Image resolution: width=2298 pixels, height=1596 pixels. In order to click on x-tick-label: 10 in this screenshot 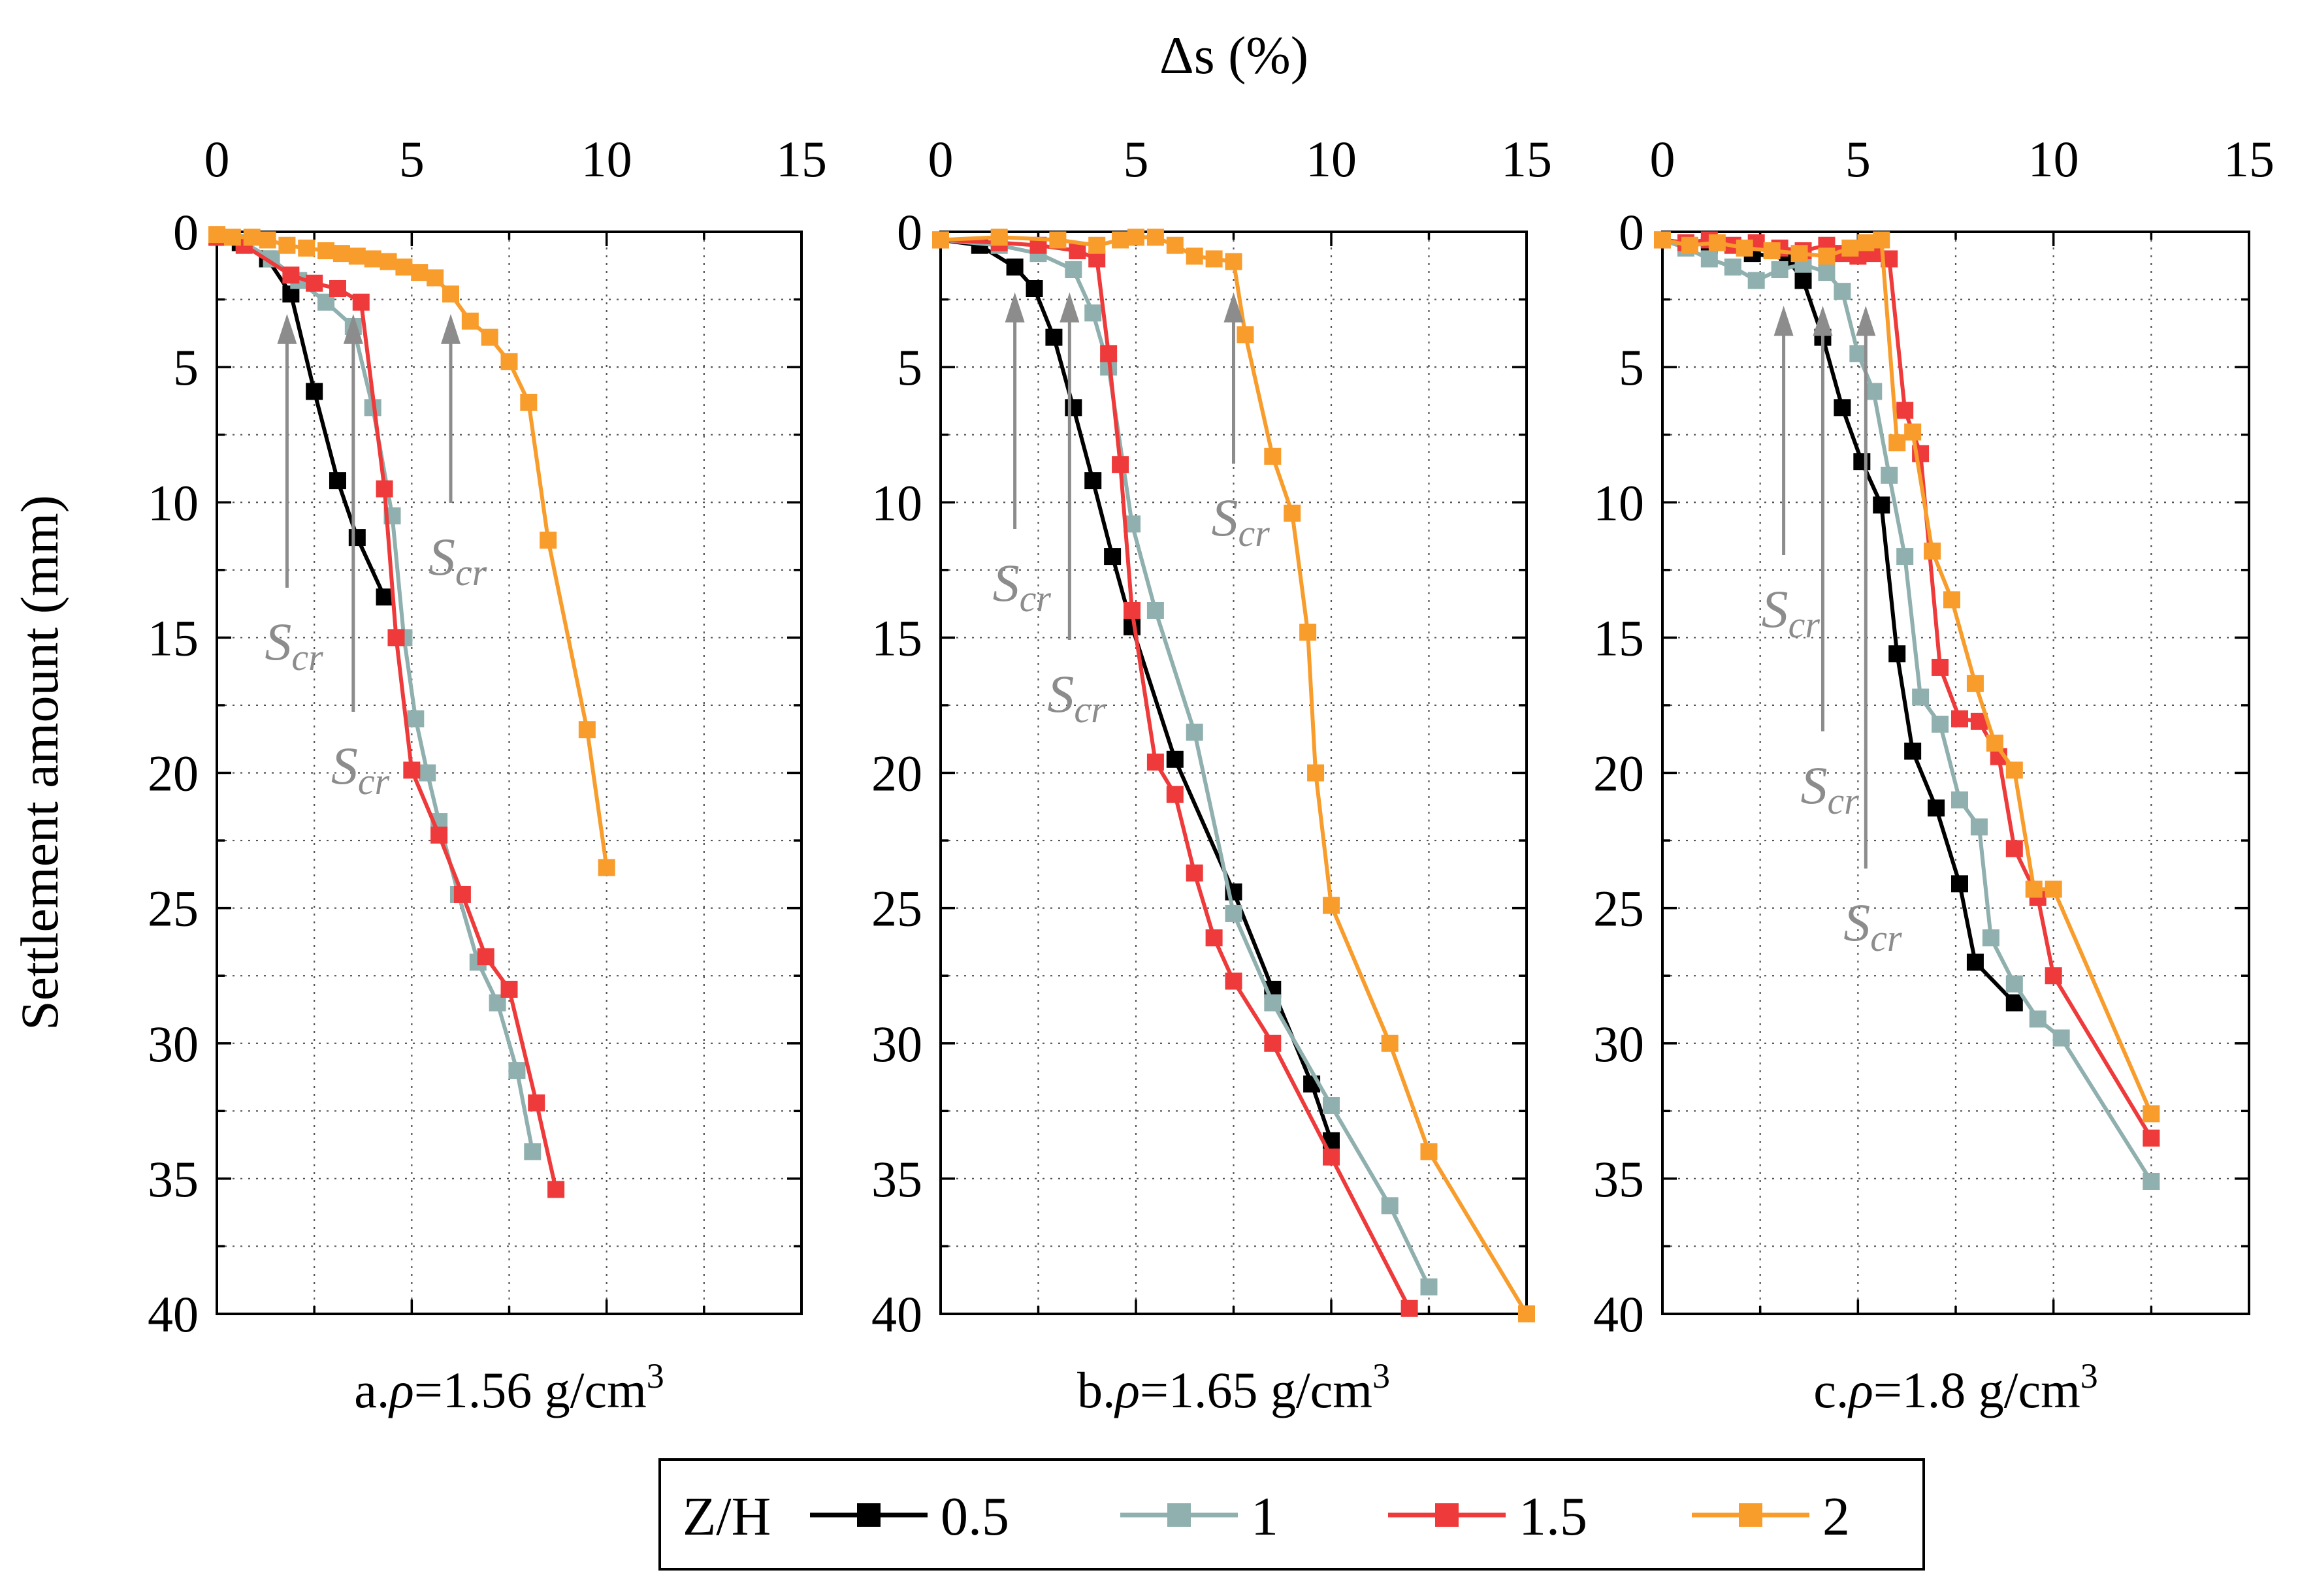, I will do `click(1332, 159)`.